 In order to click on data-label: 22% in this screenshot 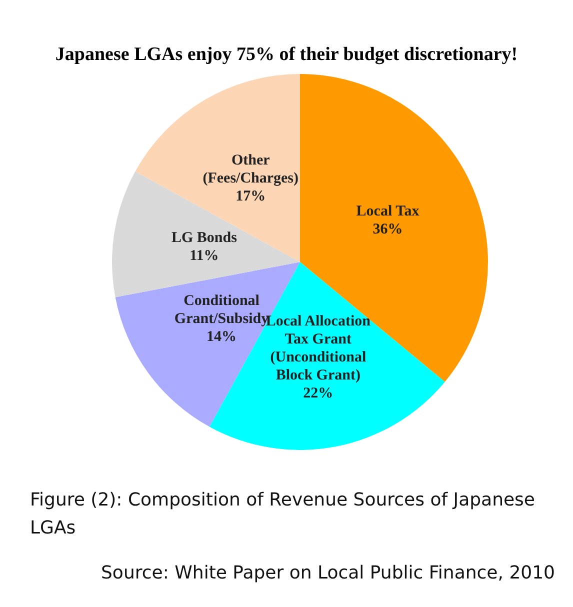, I will do `click(318, 393)`.